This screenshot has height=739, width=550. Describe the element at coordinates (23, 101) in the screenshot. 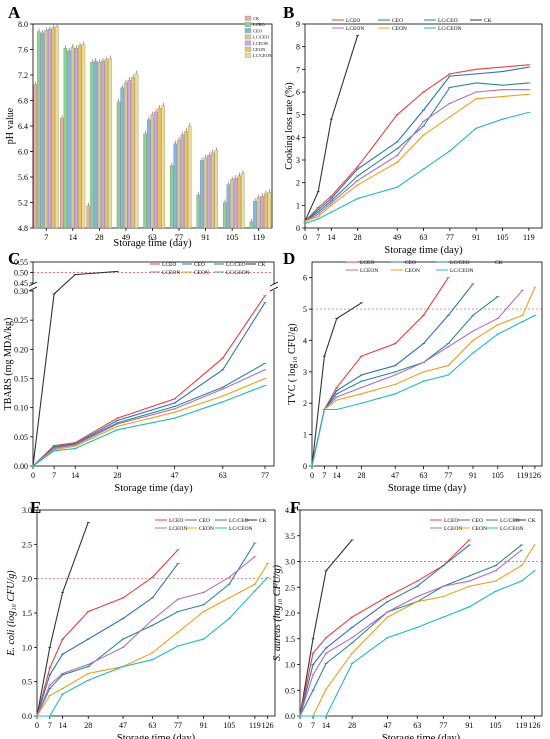

I see `y-tick-label: 6.8` at that location.